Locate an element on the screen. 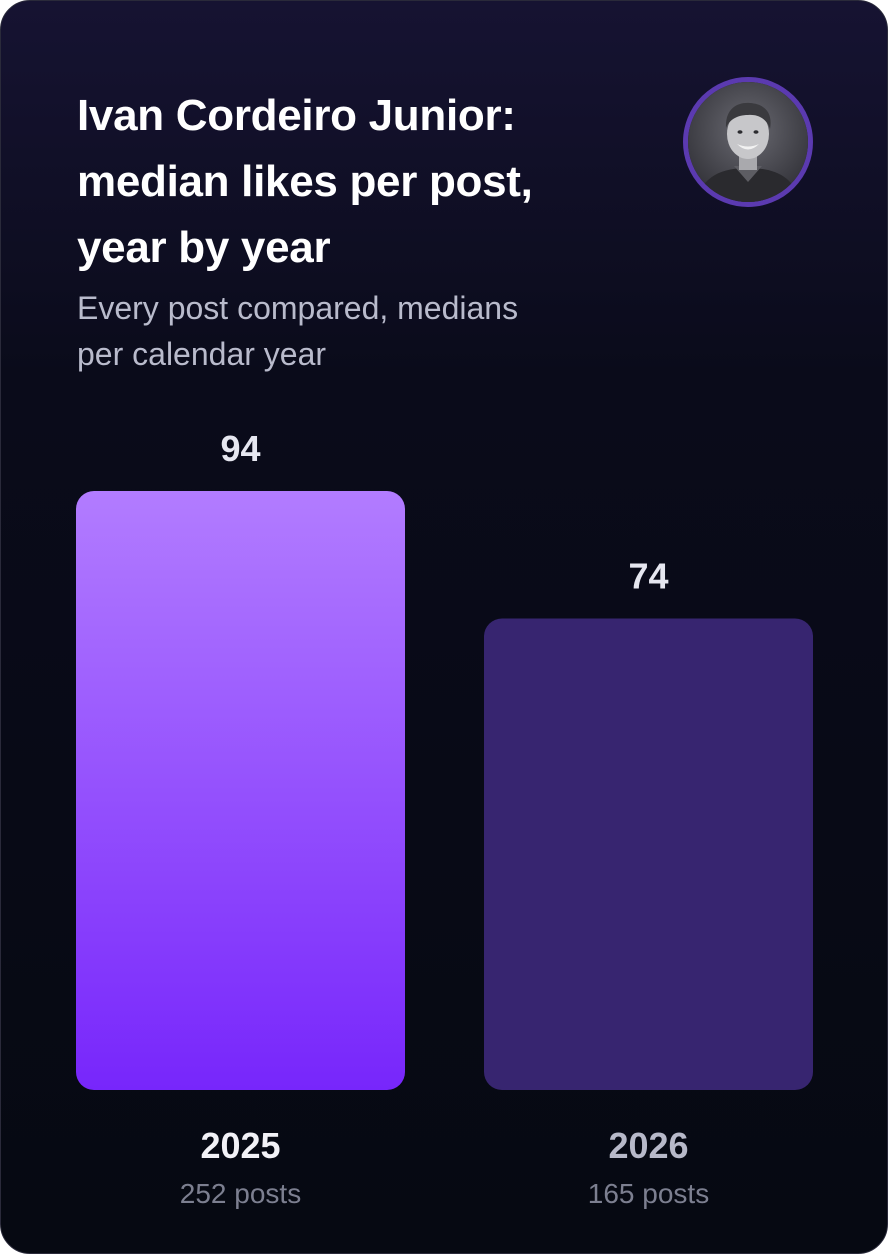 This screenshot has height=1254, width=888. profile-photo-icon is located at coordinates (748, 142).